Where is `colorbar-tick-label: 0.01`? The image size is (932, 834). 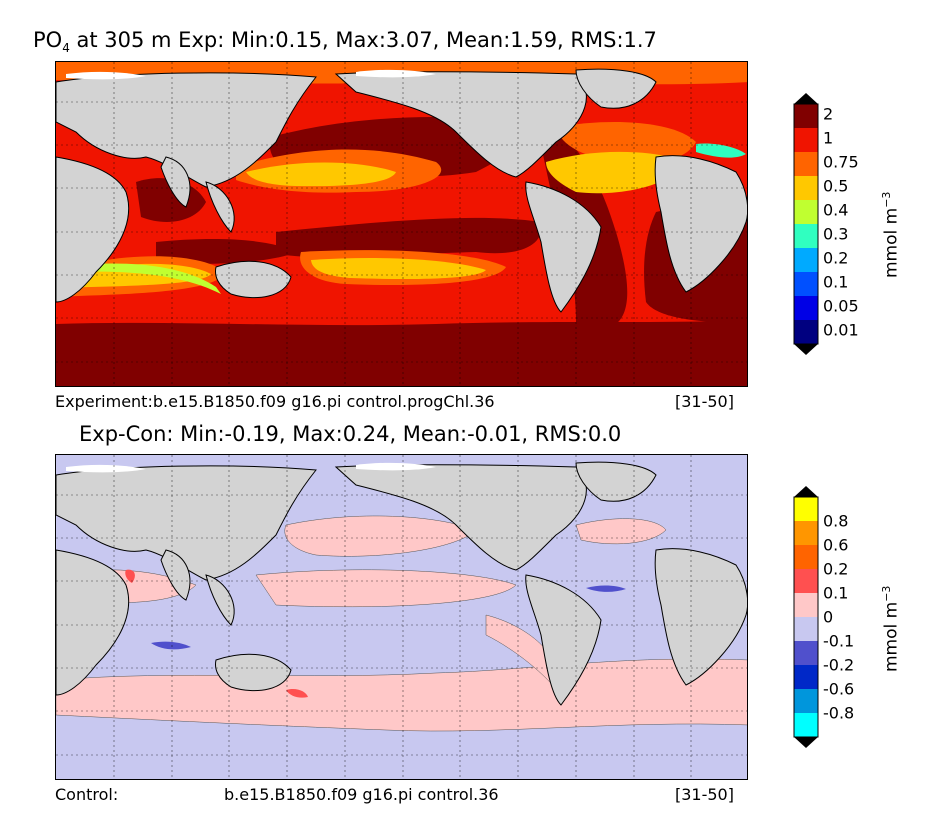
colorbar-tick-label: 0.01 is located at coordinates (841, 330).